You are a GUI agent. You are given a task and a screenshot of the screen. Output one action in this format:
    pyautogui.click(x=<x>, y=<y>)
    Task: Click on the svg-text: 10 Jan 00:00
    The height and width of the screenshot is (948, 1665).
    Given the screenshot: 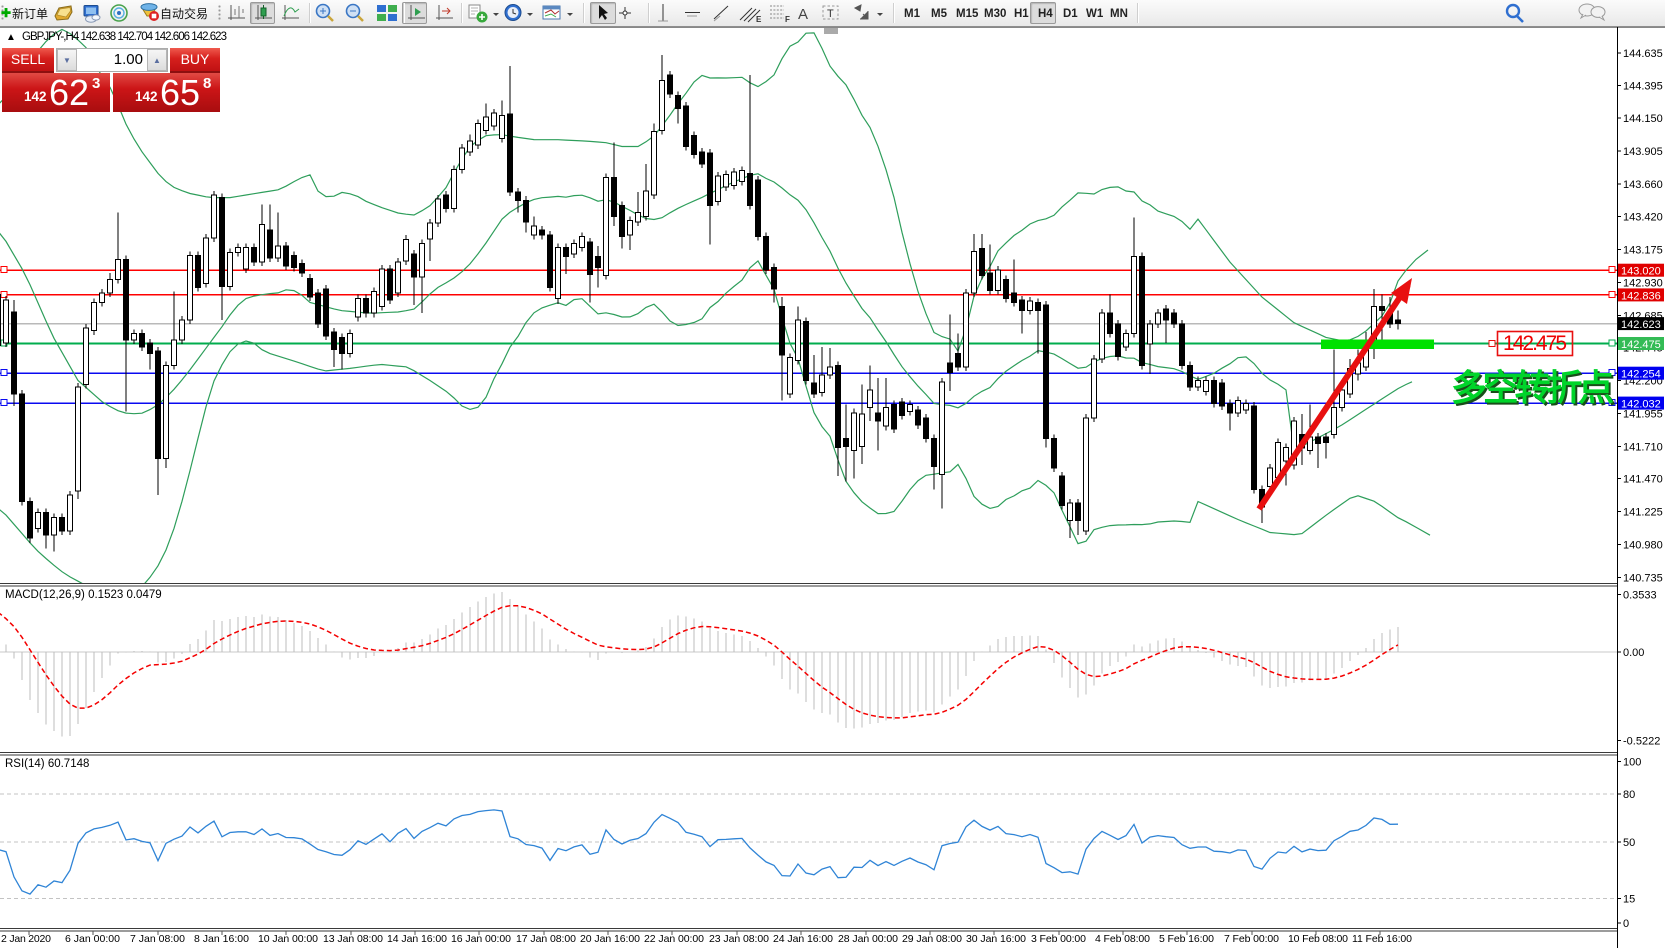 What is the action you would take?
    pyautogui.click(x=288, y=939)
    